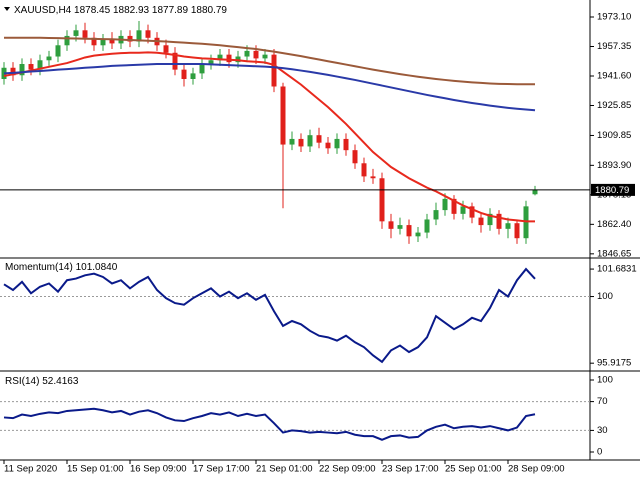 The image size is (640, 480). What do you see at coordinates (614, 46) in the screenshot?
I see `y-tick-label: 1957.35` at bounding box center [614, 46].